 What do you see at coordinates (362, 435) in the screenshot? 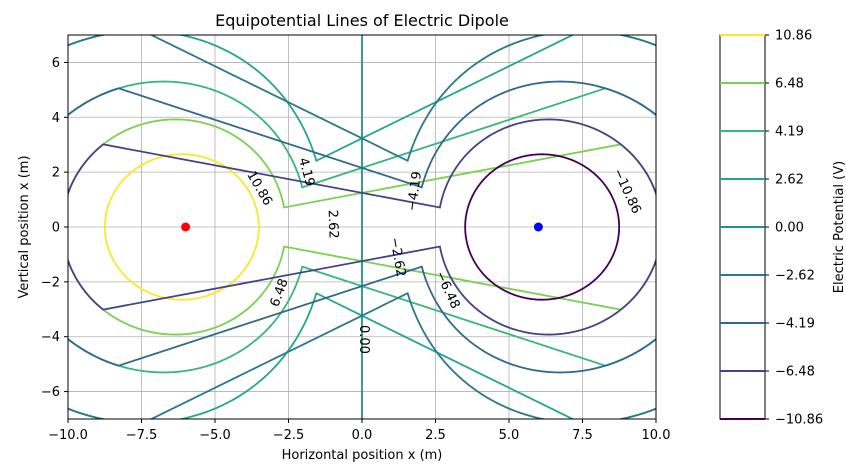
I see `x-tick-label: 0.0` at bounding box center [362, 435].